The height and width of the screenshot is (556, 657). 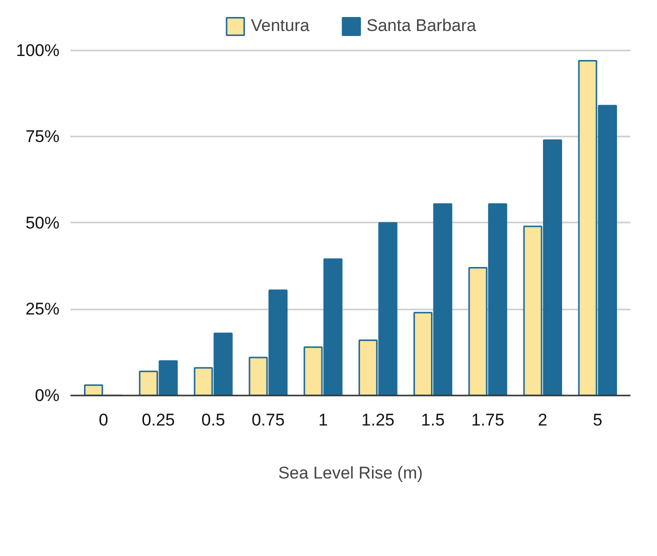 I want to click on y-tick-label: 50%, so click(x=42, y=222).